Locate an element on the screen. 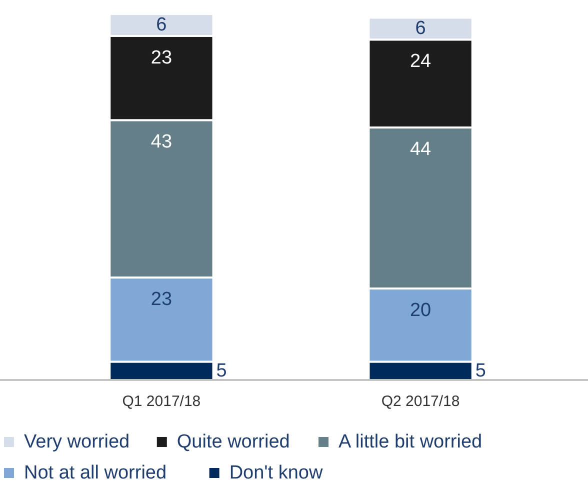 The height and width of the screenshot is (488, 588). legend-label: Don't know is located at coordinates (276, 473).